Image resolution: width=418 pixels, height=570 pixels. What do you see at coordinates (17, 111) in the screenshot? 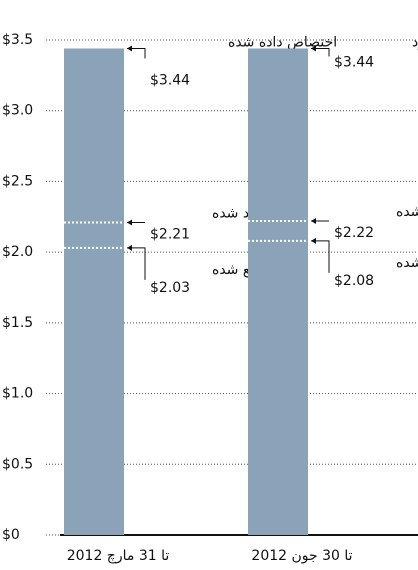
I see `y-tick-label: $3.0` at bounding box center [17, 111].